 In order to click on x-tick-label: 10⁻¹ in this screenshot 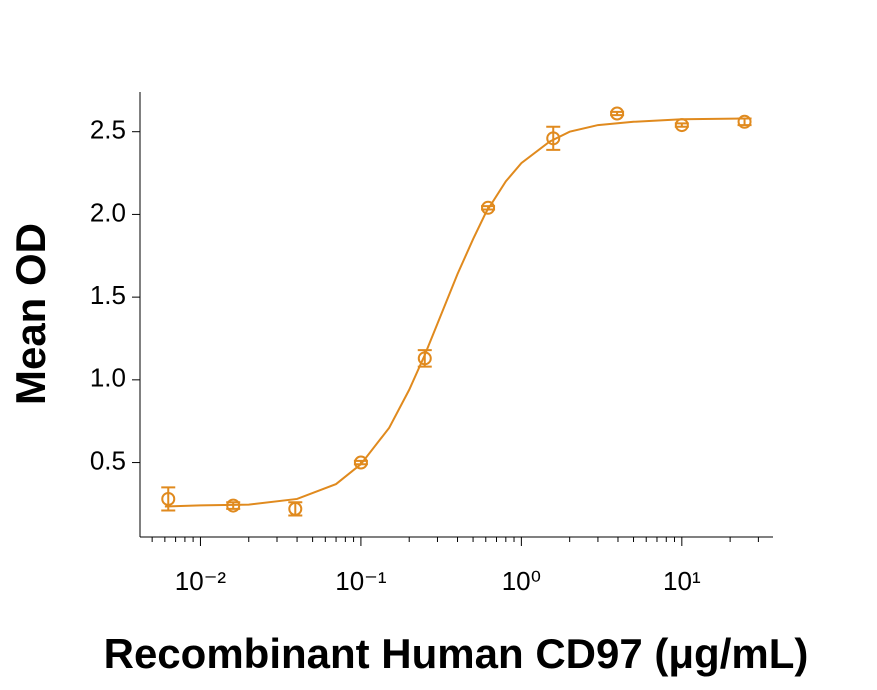, I will do `click(361, 581)`.